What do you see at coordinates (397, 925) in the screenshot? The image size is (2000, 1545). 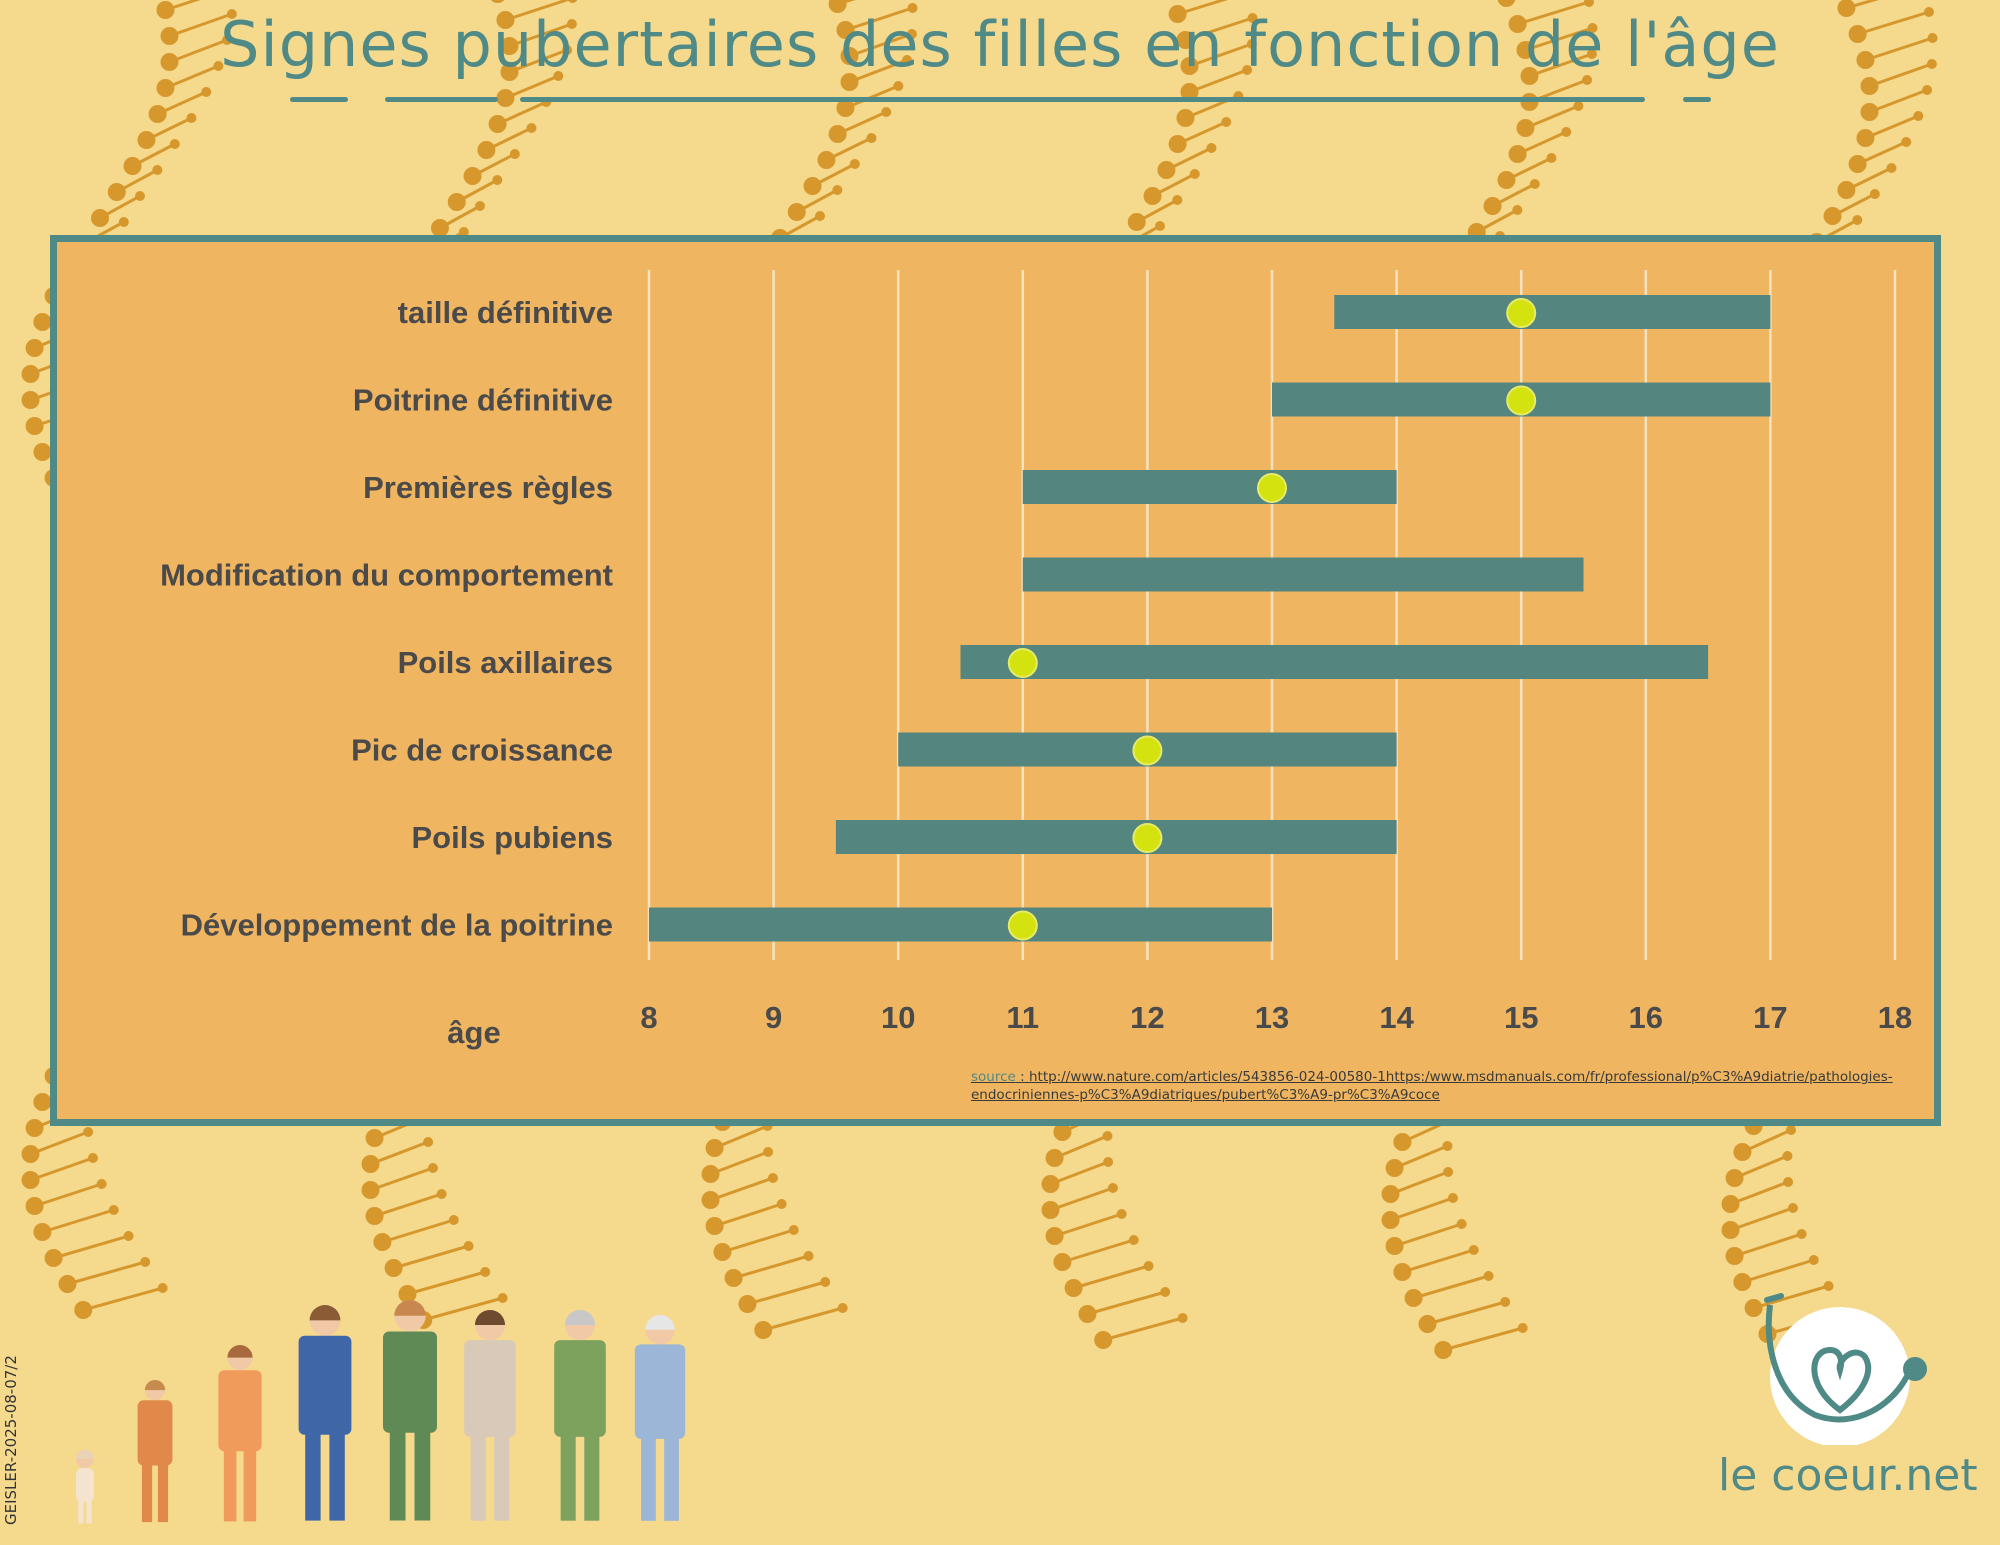 I see `category-label: Développement de la poitrine` at bounding box center [397, 925].